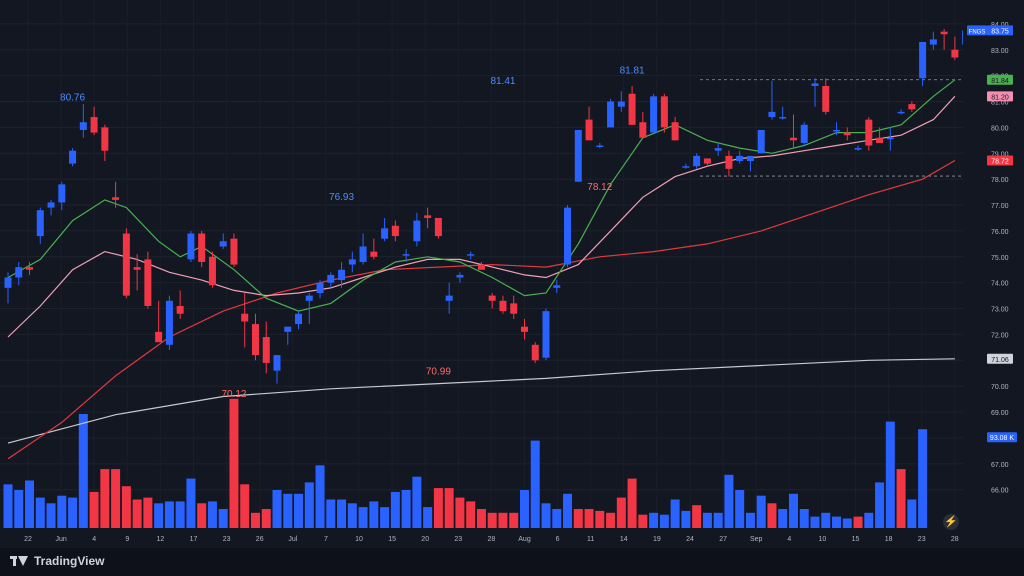 The height and width of the screenshot is (576, 1024). Describe the element at coordinates (1000, 154) in the screenshot. I see `y-tick-label: 79.00` at that location.